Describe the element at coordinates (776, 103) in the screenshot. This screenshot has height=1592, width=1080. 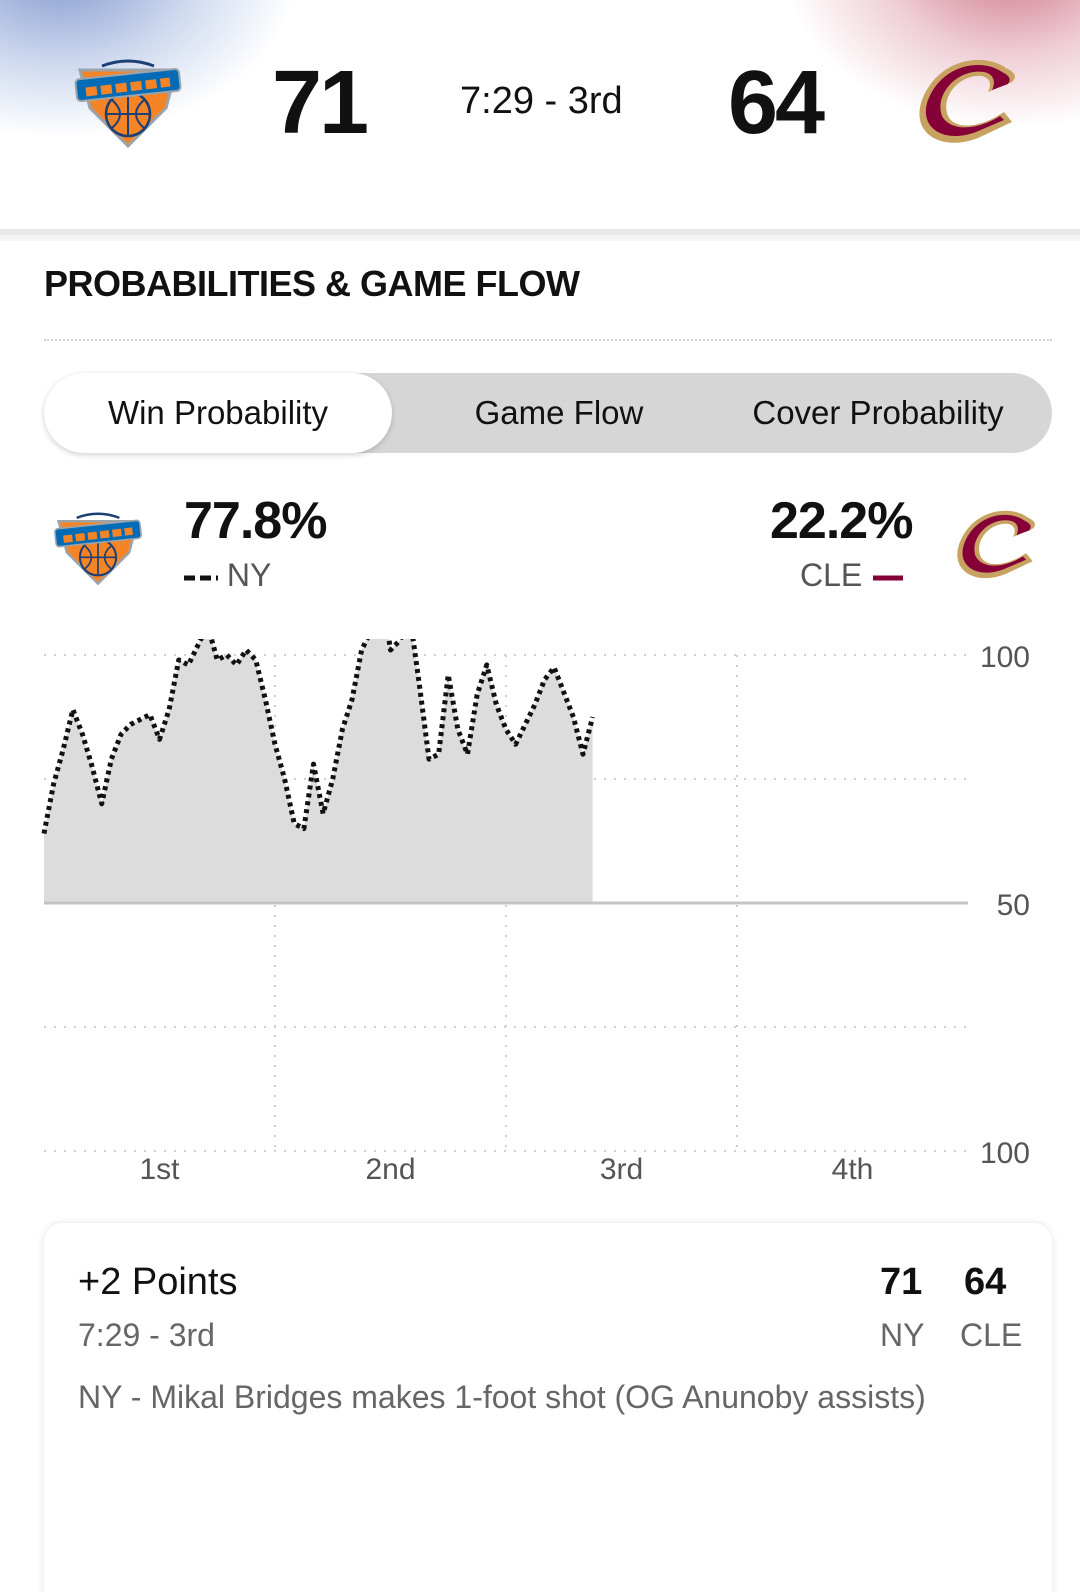
I see `home-score: 64` at that location.